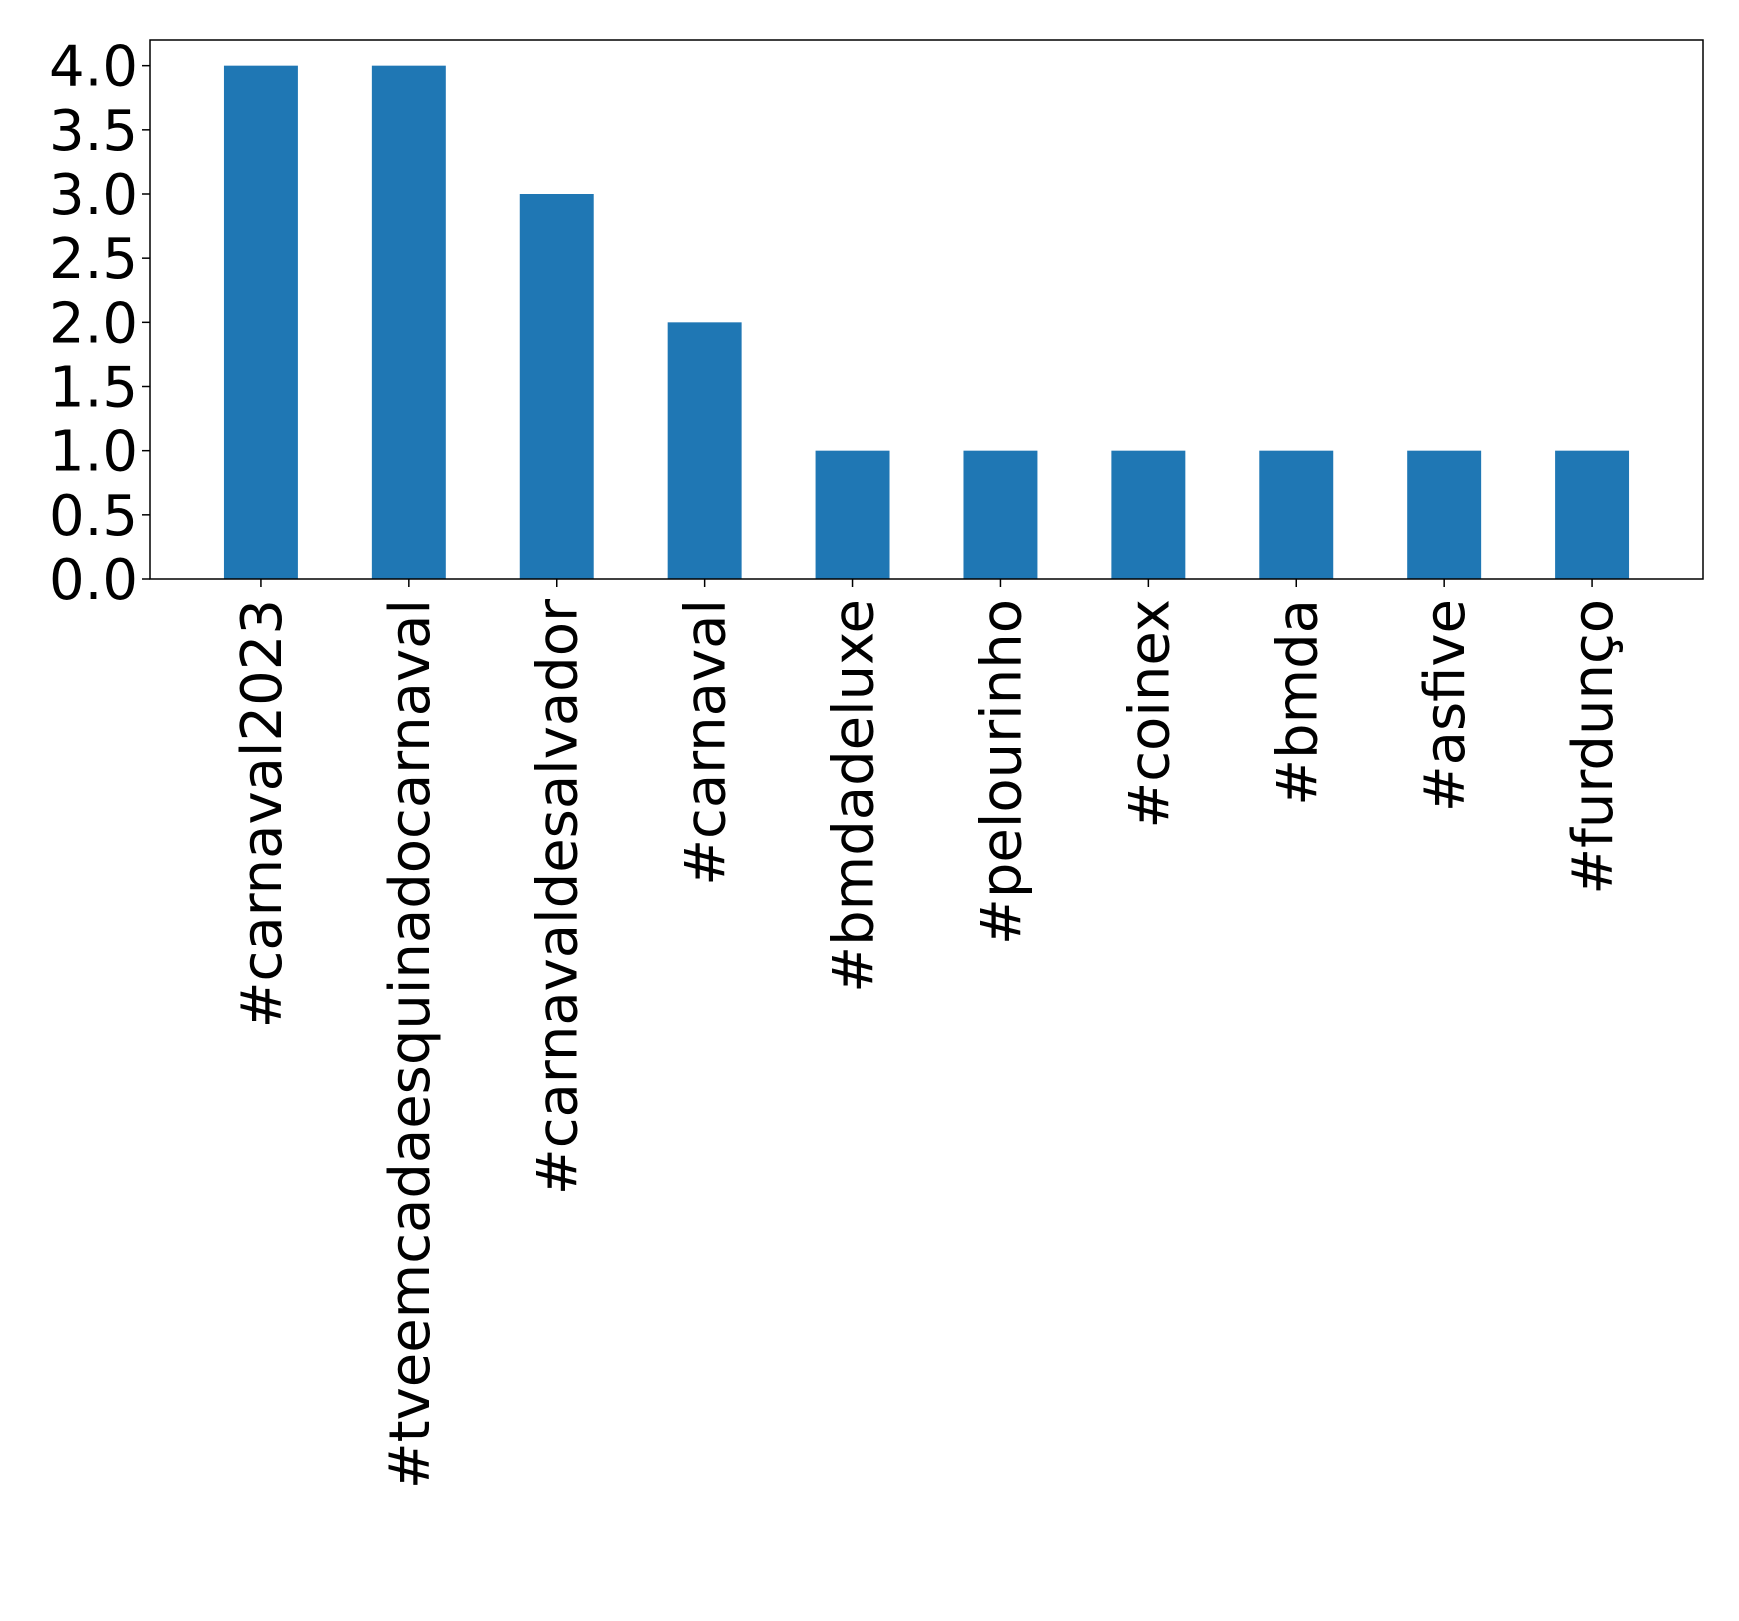 This screenshot has width=1739, height=1621. Describe the element at coordinates (1297, 702) in the screenshot. I see `x-tick-label: #bmda` at that location.